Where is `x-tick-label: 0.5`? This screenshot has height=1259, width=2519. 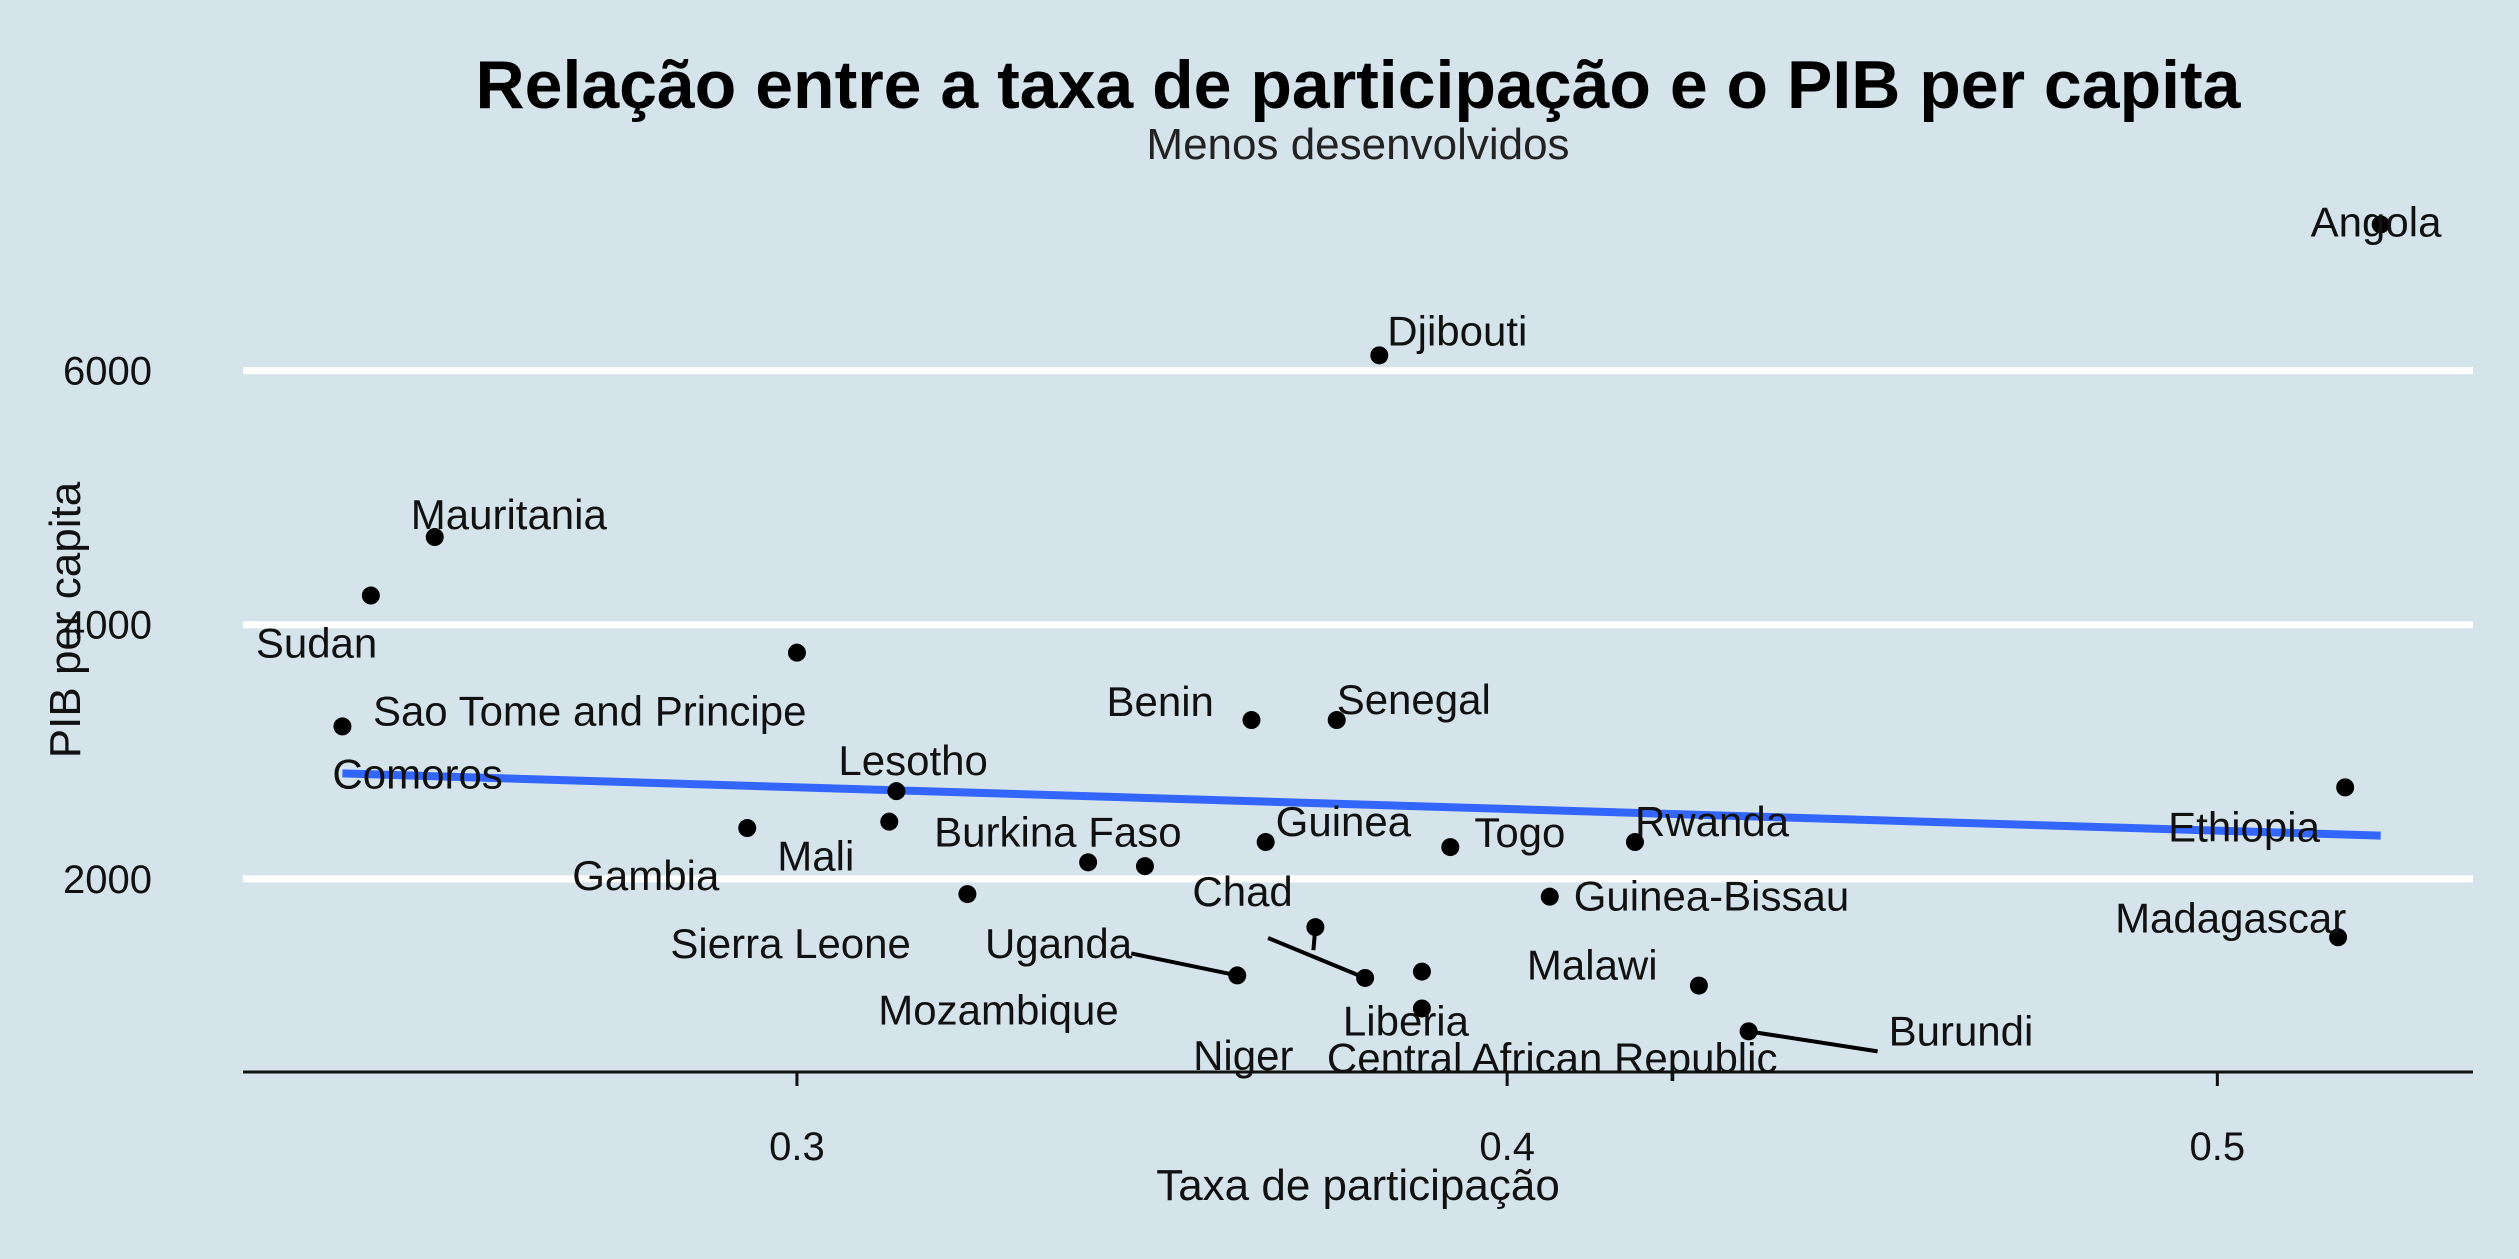
x-tick-label: 0.5 is located at coordinates (2218, 1147).